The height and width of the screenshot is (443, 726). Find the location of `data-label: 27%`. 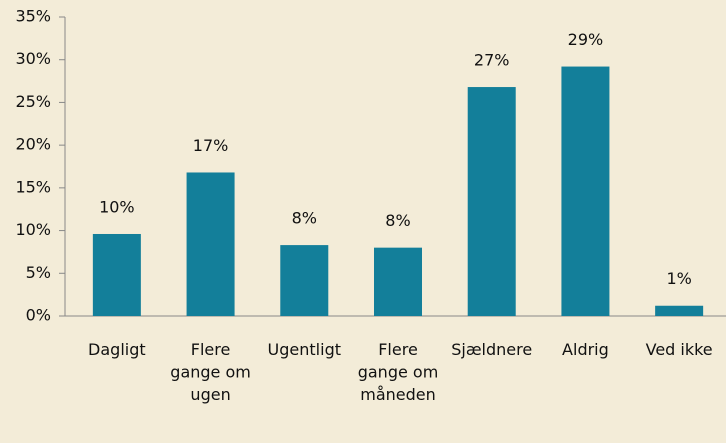

data-label: 27% is located at coordinates (492, 60).